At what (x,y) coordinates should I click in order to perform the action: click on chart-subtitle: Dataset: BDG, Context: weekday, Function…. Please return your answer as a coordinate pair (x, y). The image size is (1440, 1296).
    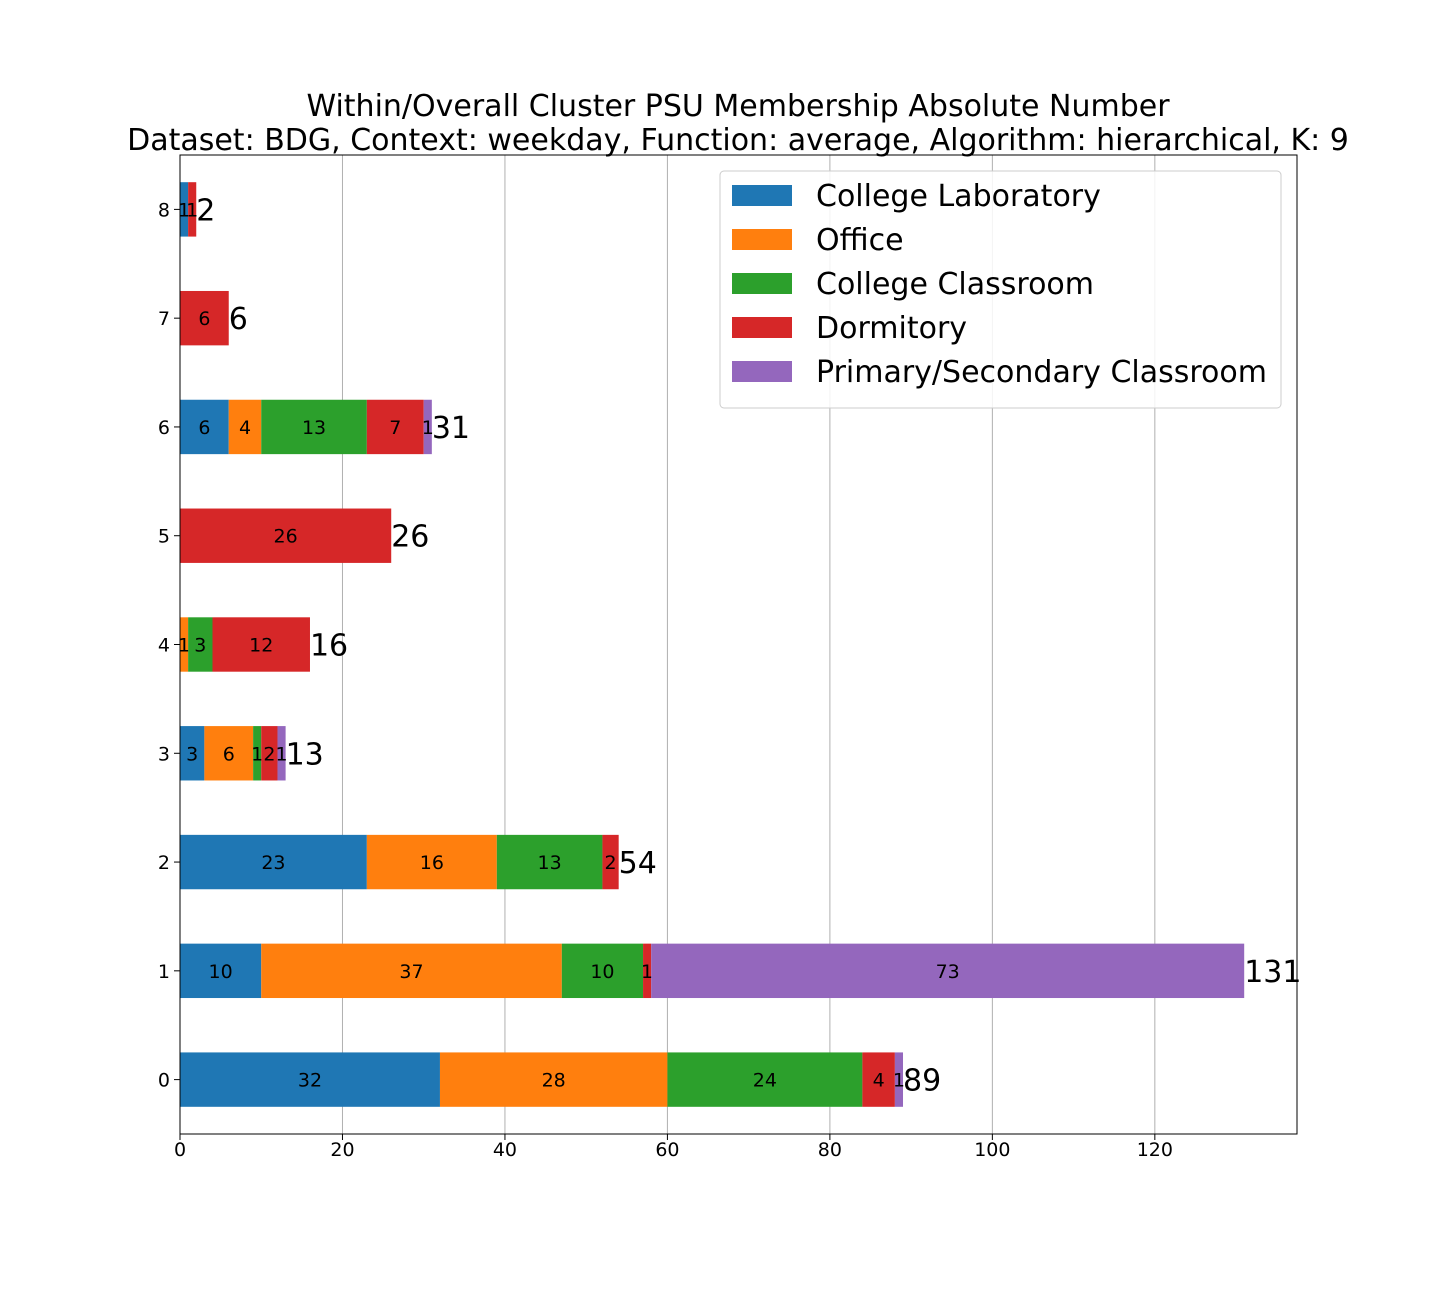
    Looking at the image, I should click on (738, 140).